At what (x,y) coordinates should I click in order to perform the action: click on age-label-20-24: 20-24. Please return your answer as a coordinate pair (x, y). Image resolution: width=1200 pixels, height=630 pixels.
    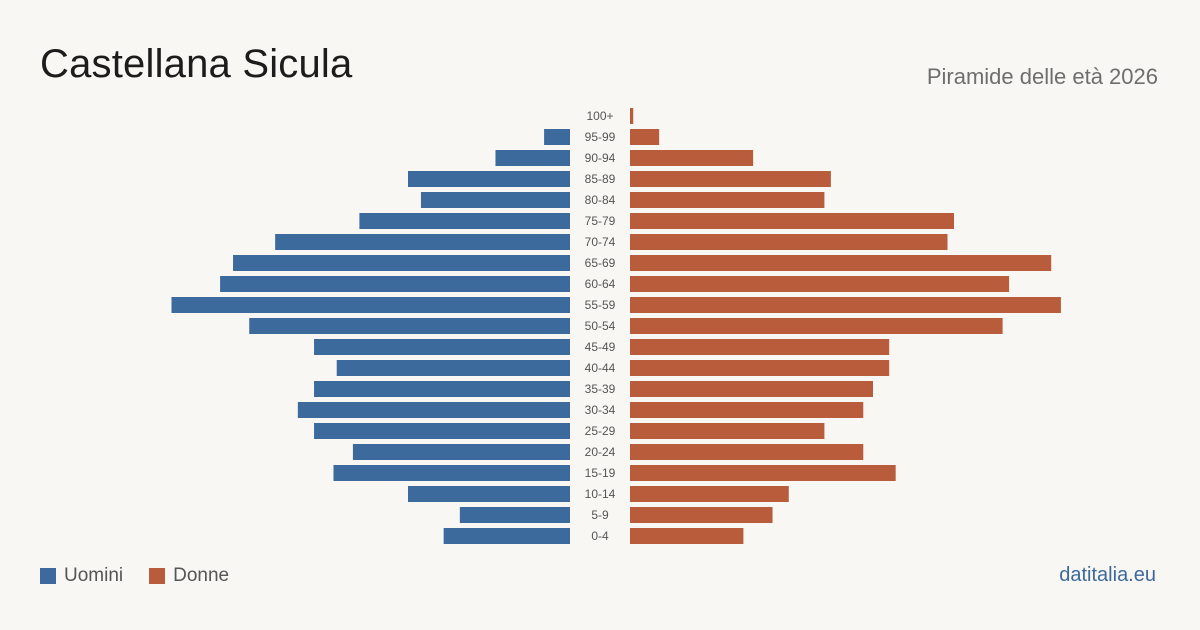
    Looking at the image, I should click on (600, 452).